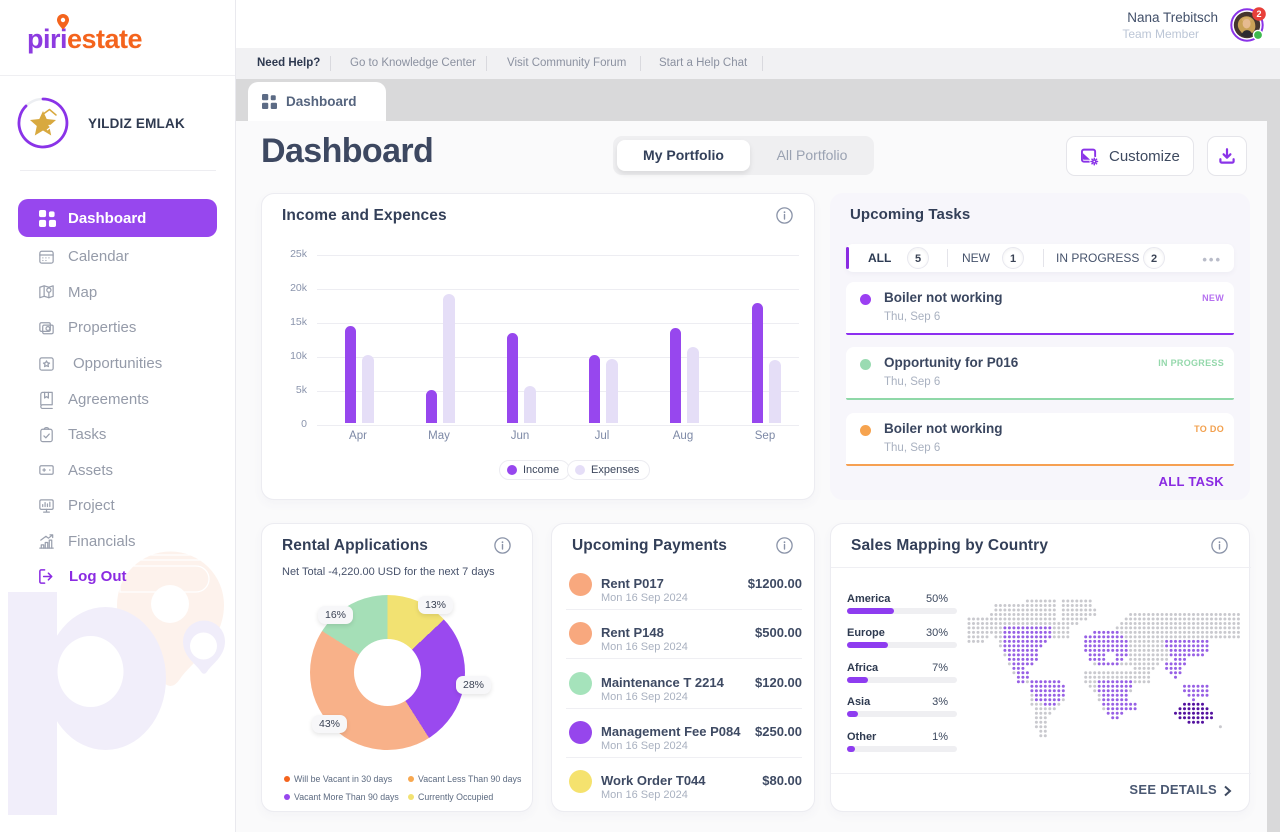 The height and width of the screenshot is (832, 1280). I want to click on svg-text: 2, so click(1258, 14).